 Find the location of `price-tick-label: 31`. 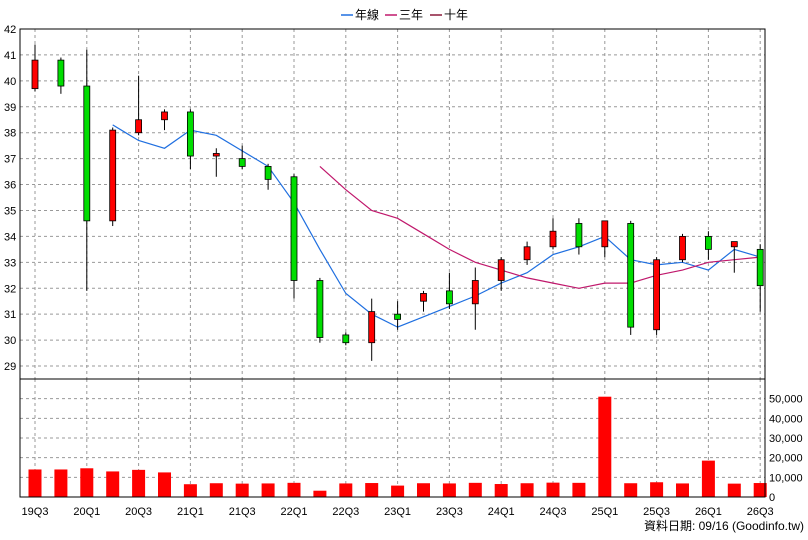

price-tick-label: 31 is located at coordinates (10, 315).